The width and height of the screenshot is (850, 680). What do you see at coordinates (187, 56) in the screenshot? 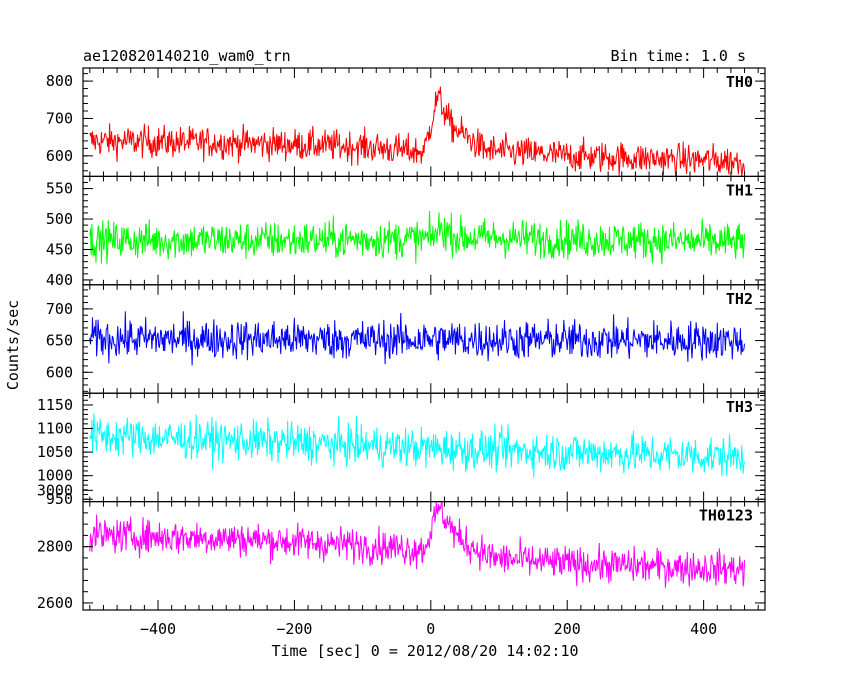
I see `chart-title-left: ae120820140210_wam0_trn` at bounding box center [187, 56].